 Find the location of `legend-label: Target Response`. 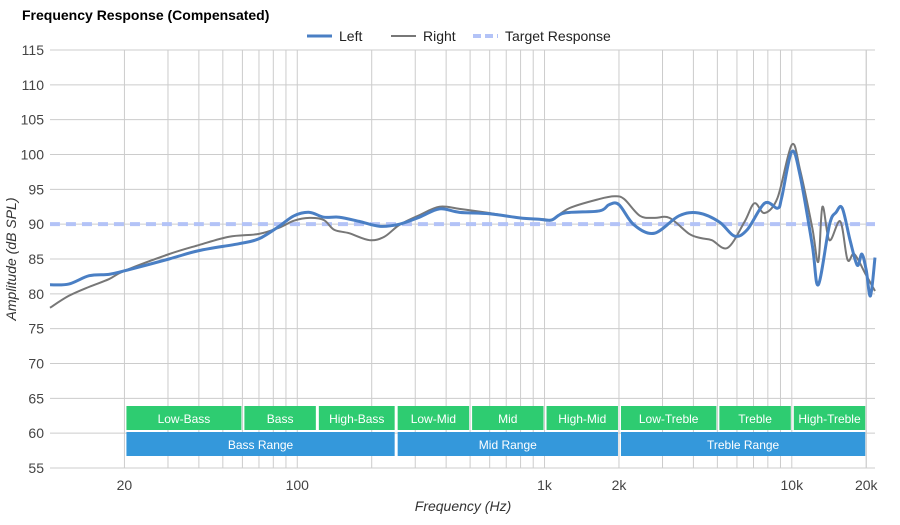

legend-label: Target Response is located at coordinates (558, 36).